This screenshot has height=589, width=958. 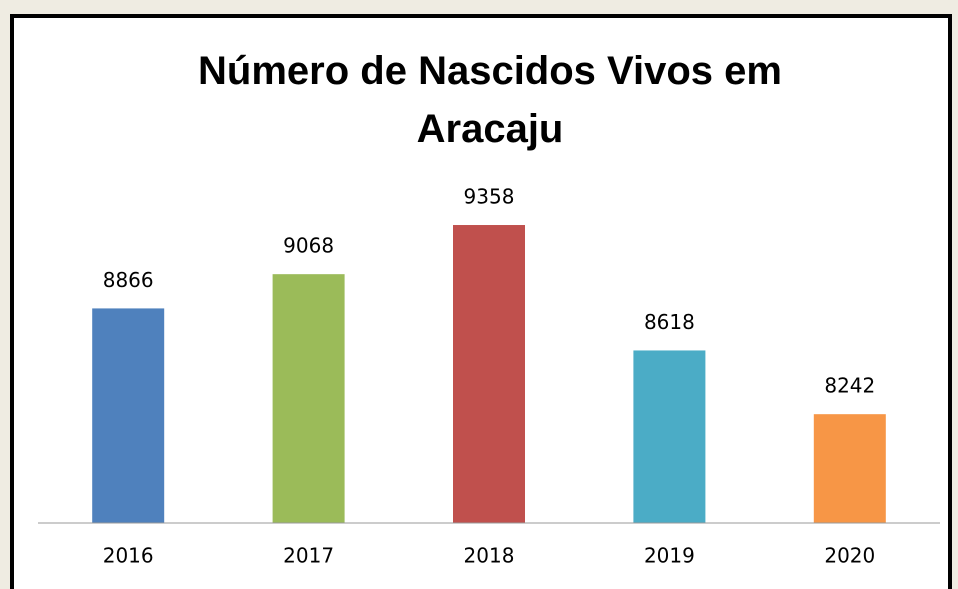 What do you see at coordinates (849, 556) in the screenshot?
I see `x-tick-label: 2020` at bounding box center [849, 556].